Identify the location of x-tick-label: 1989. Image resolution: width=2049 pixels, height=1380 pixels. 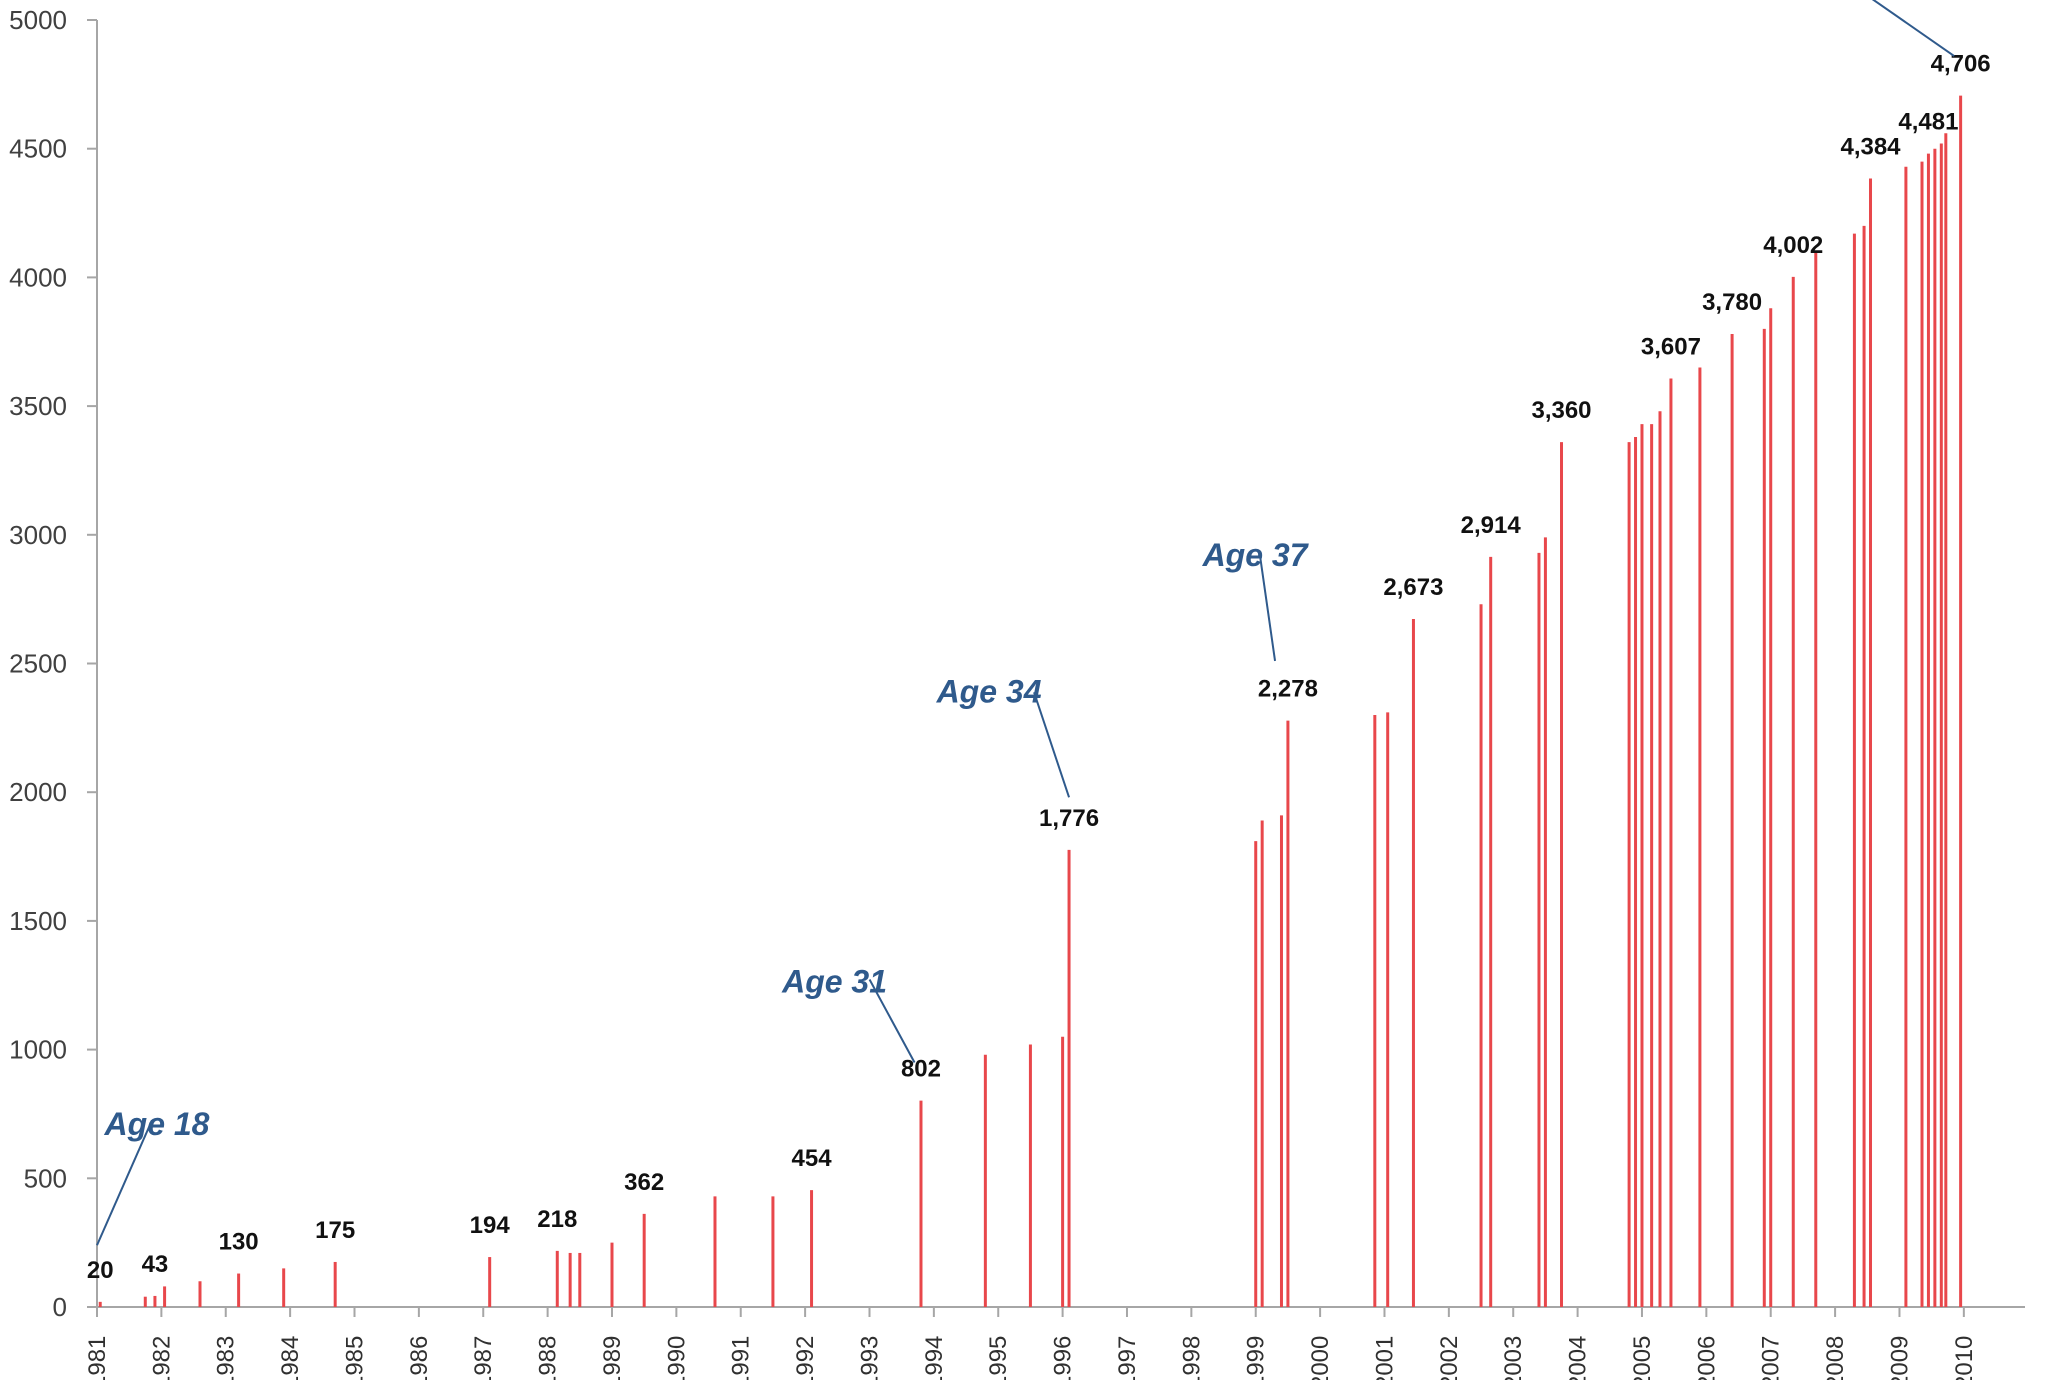
(612, 1358).